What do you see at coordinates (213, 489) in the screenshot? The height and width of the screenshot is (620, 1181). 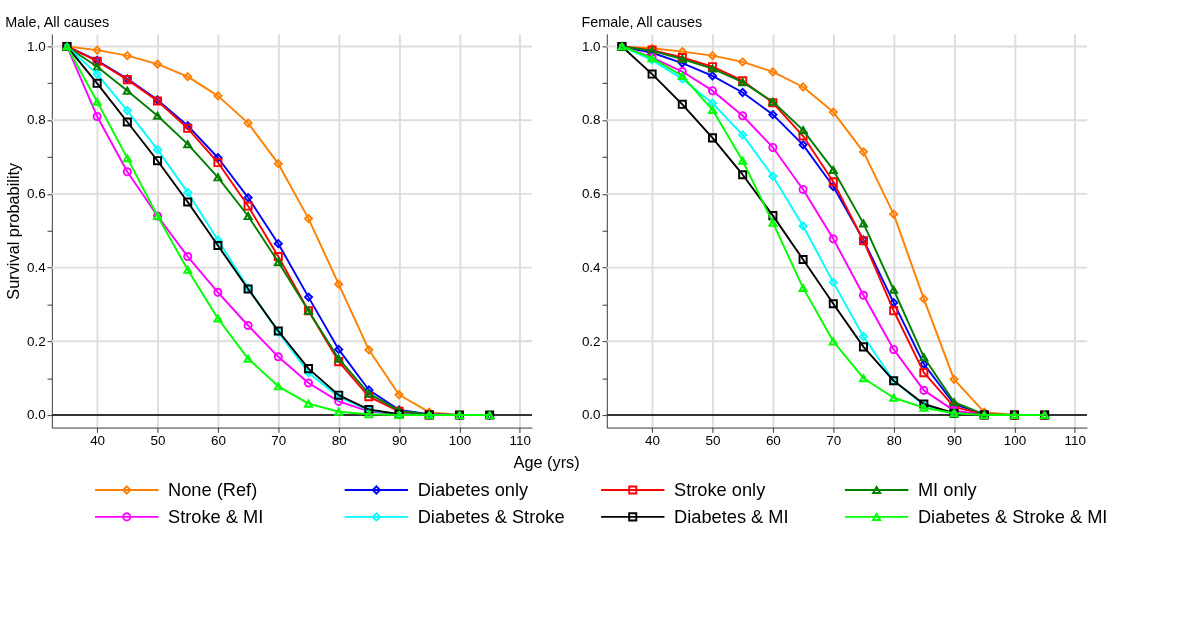 I see `legend-label: None (Ref)` at bounding box center [213, 489].